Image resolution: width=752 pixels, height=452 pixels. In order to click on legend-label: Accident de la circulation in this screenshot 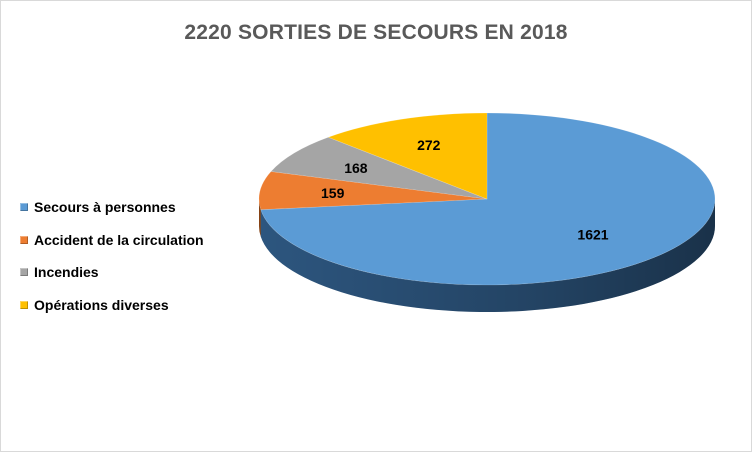, I will do `click(119, 239)`.